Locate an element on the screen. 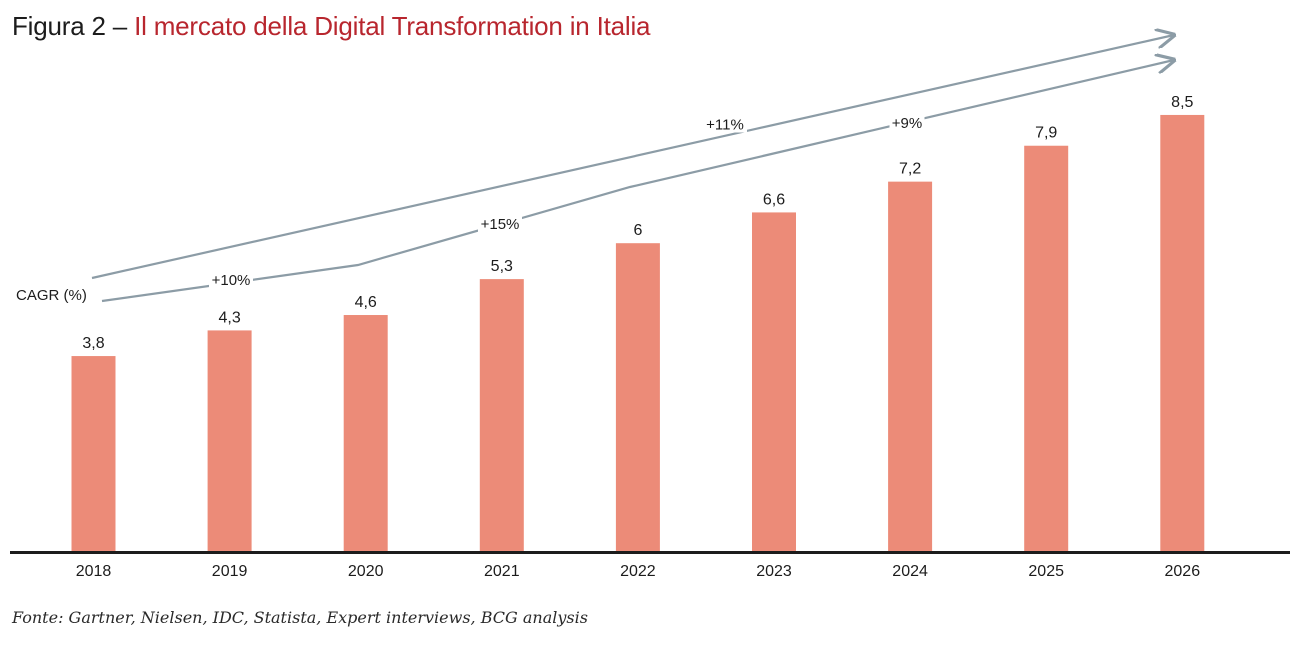 This screenshot has height=648, width=1306. cagr-segment-label-2022-2026: +9% is located at coordinates (907, 123).